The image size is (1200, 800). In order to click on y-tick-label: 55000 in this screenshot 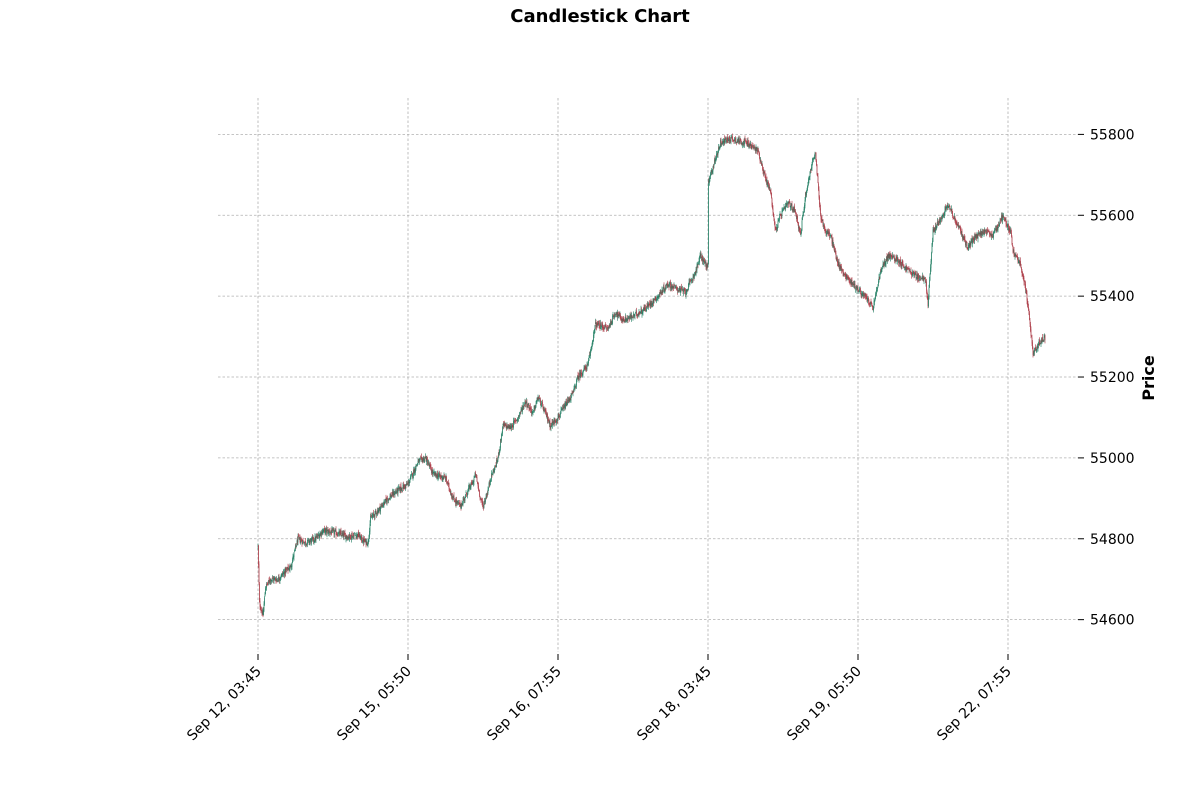, I will do `click(1112, 459)`.